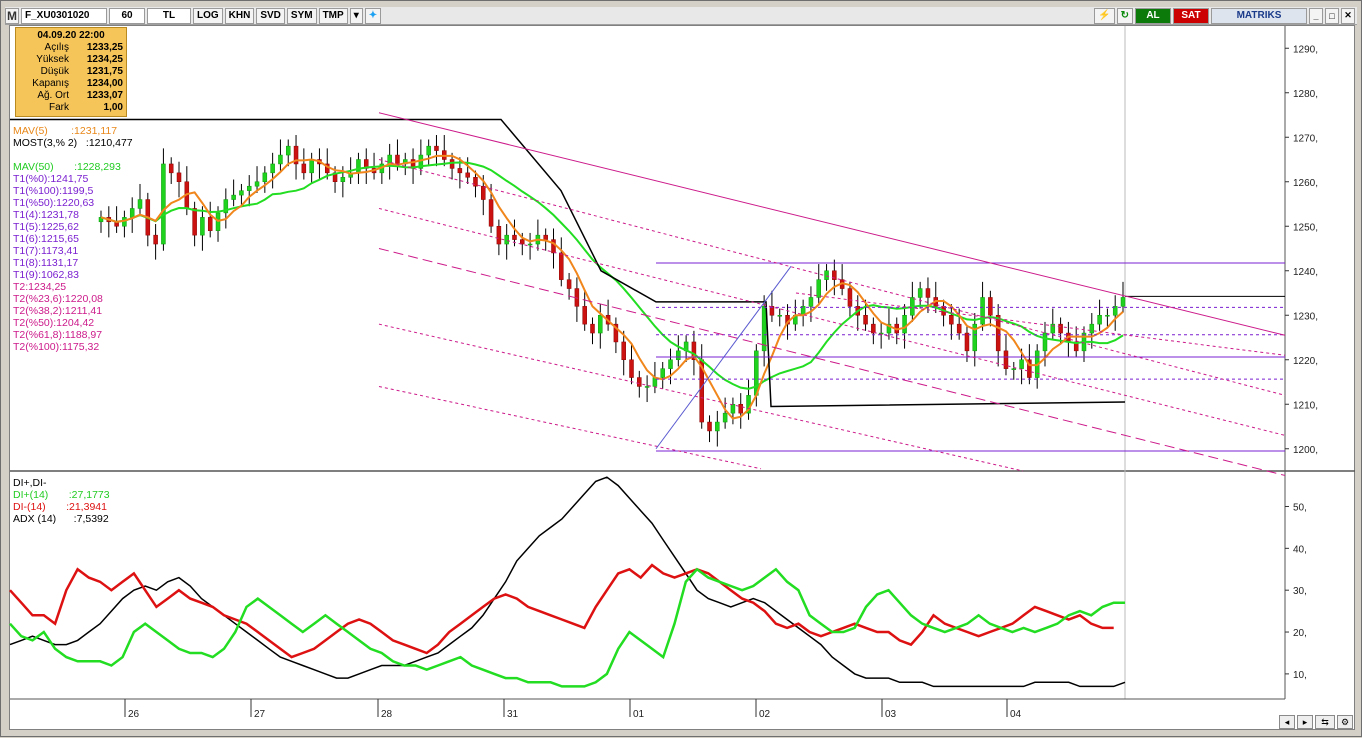  Describe the element at coordinates (53, 191) in the screenshot. I see `legend-entry: T1(%100):1199,5` at that location.